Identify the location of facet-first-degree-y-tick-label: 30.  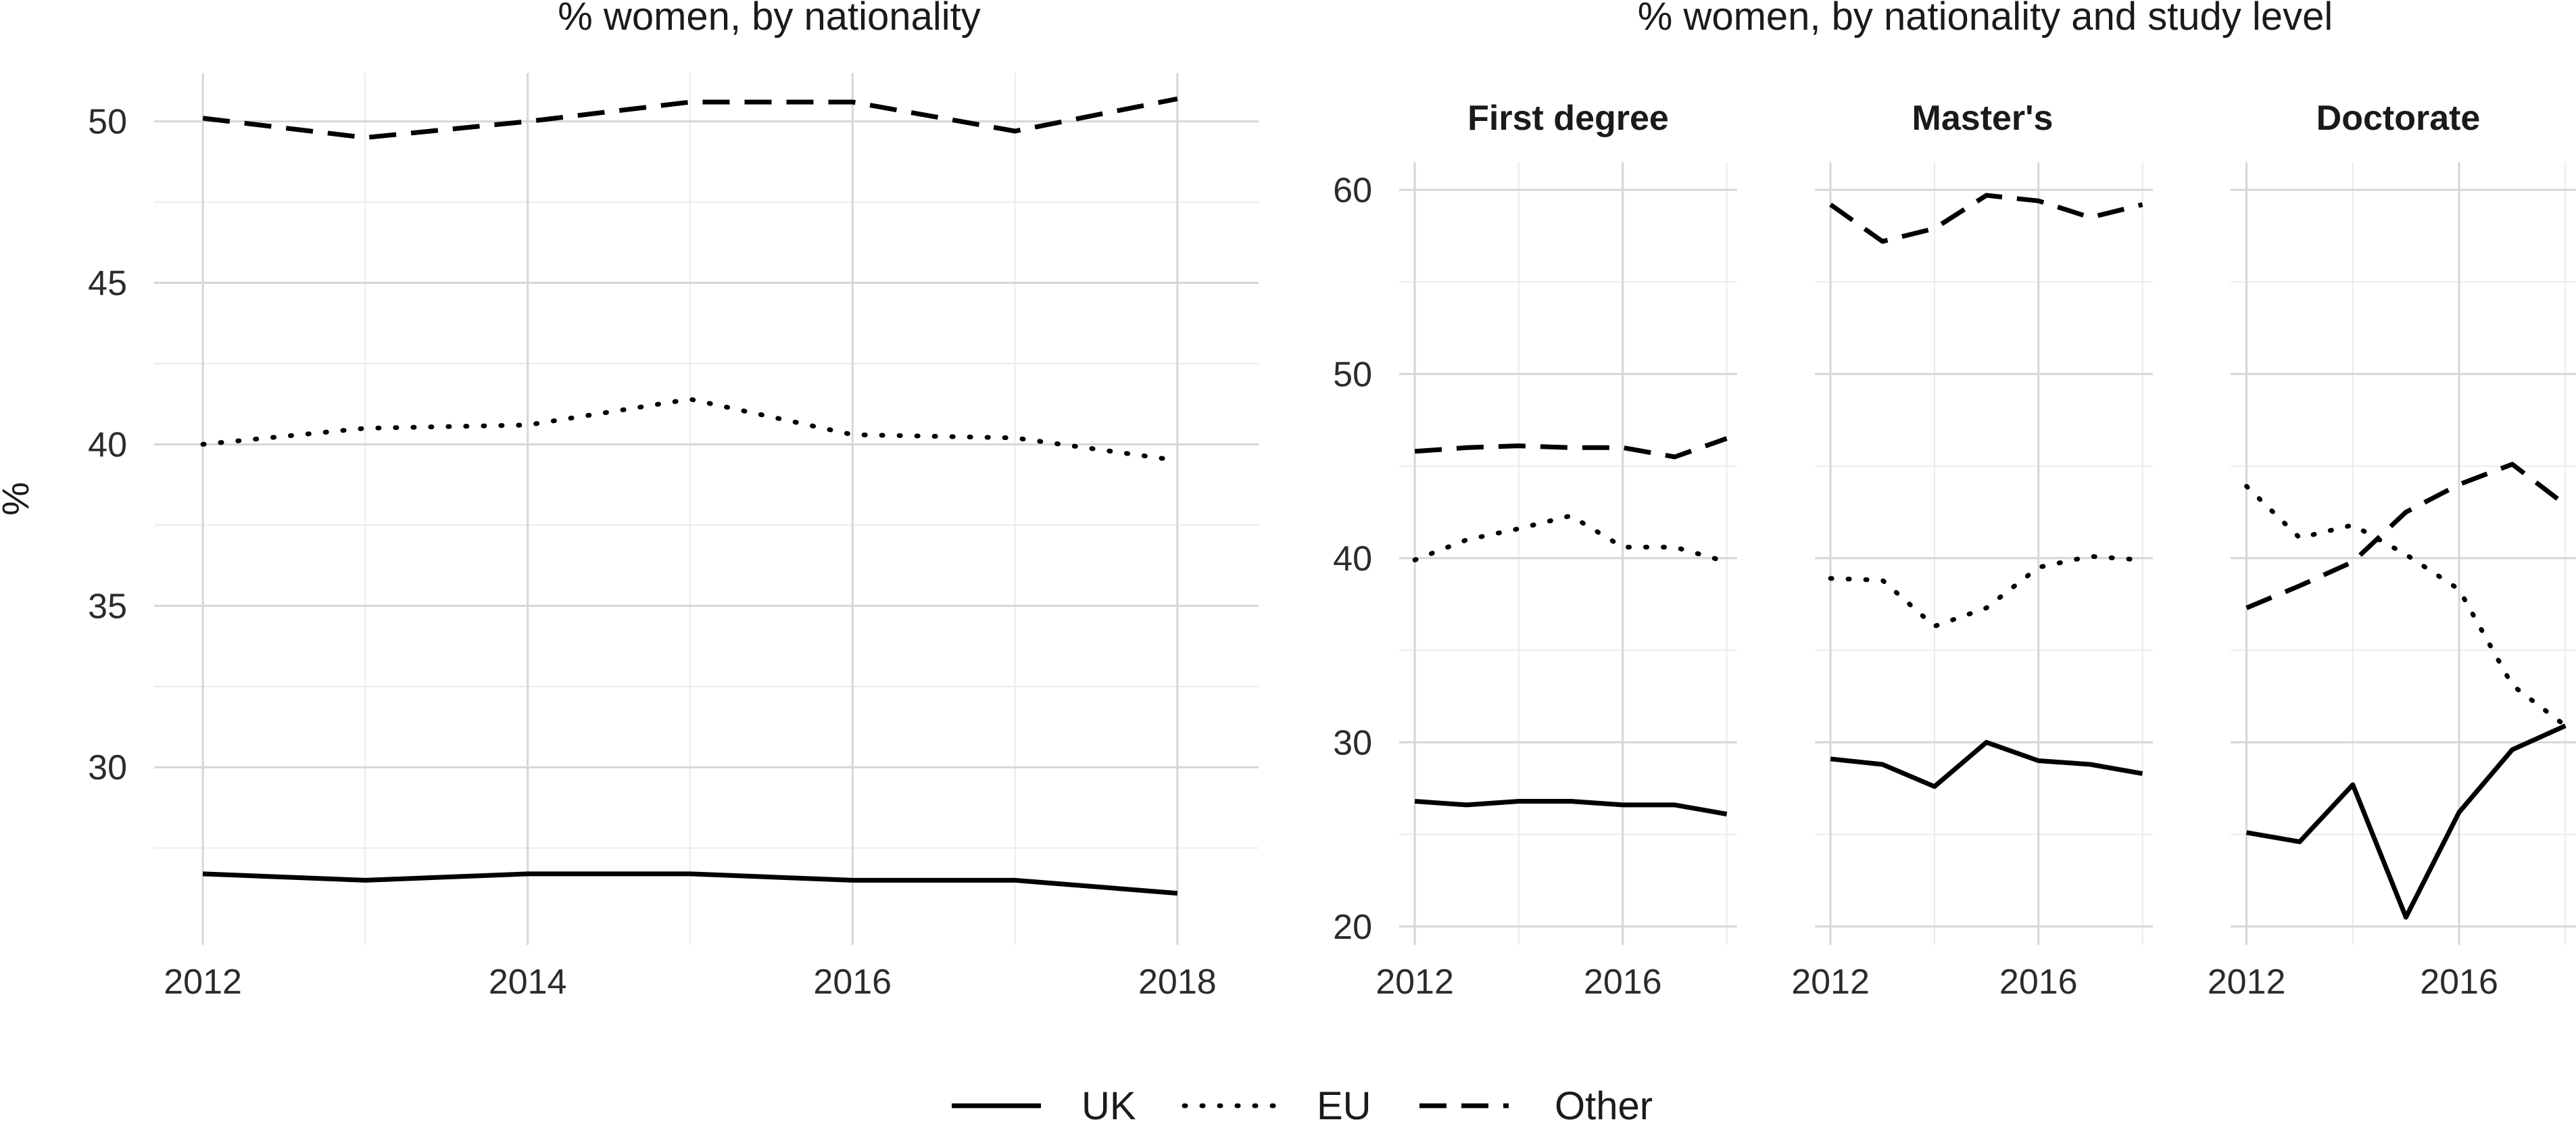
(1352, 742).